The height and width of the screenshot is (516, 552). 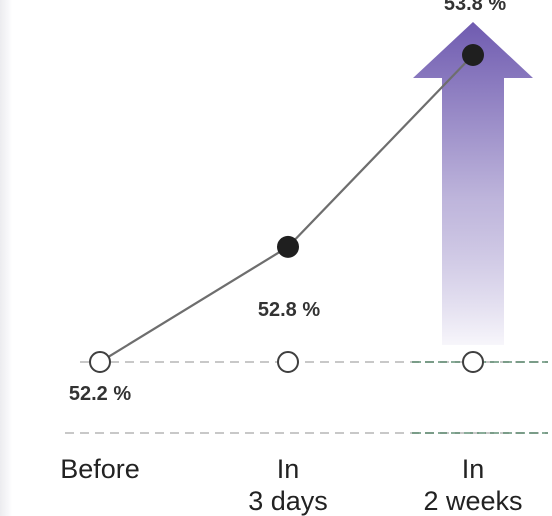 I want to click on category-label-0: Before, so click(x=100, y=469).